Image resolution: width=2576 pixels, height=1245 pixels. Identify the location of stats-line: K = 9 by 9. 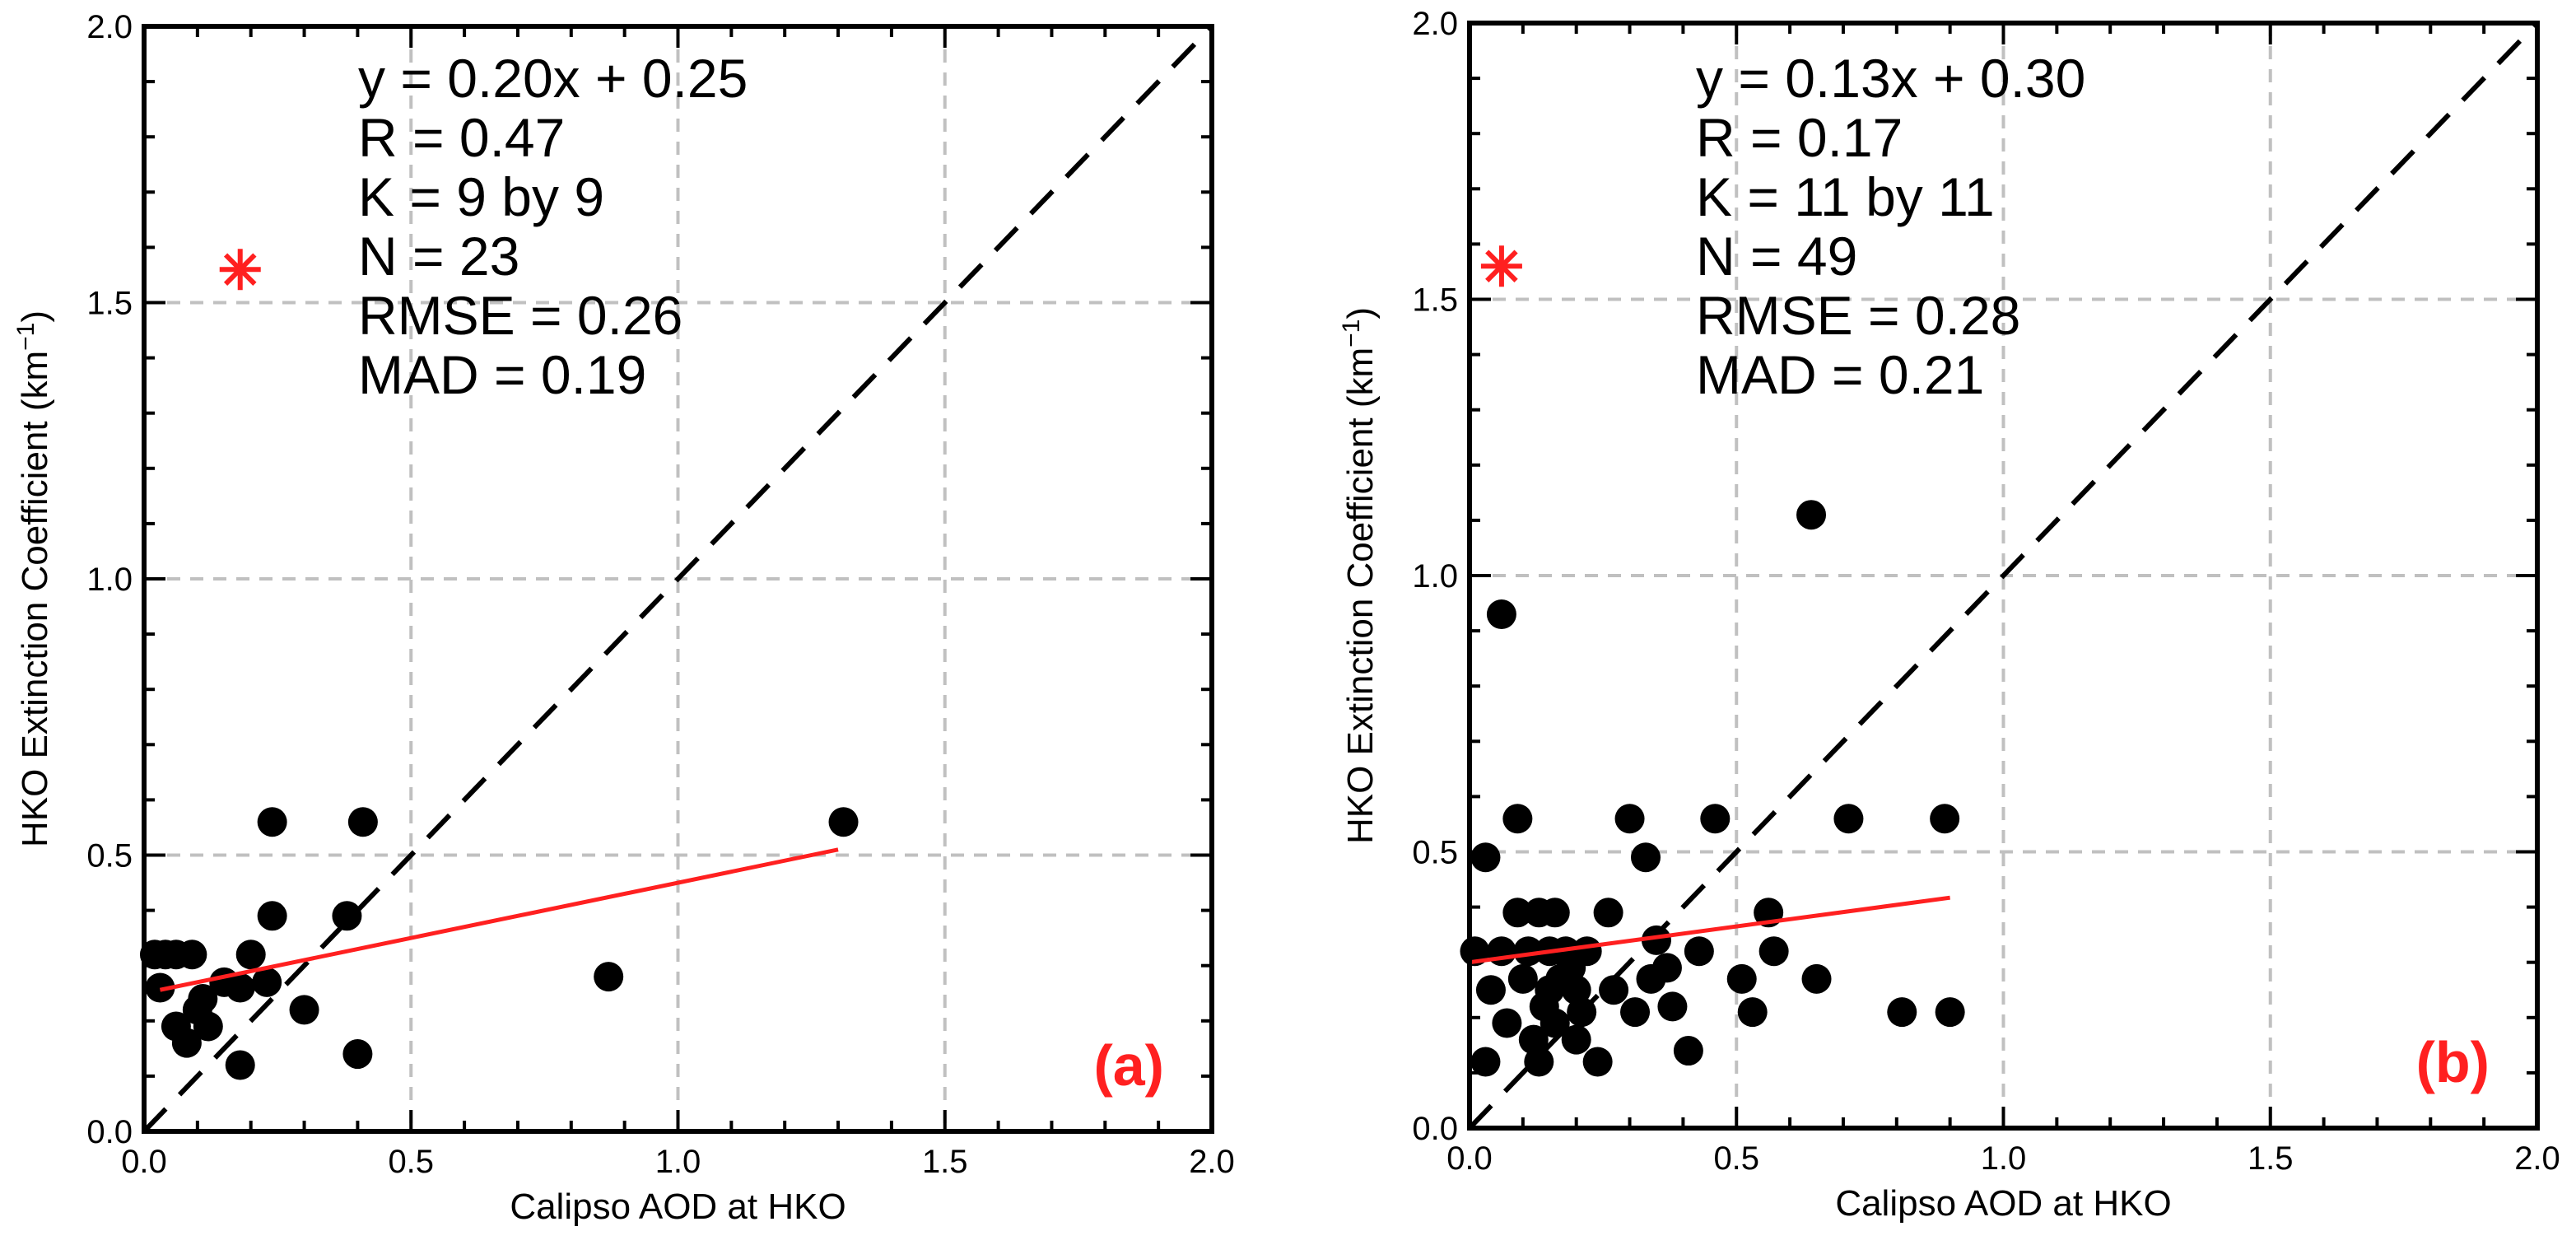
(481, 196).